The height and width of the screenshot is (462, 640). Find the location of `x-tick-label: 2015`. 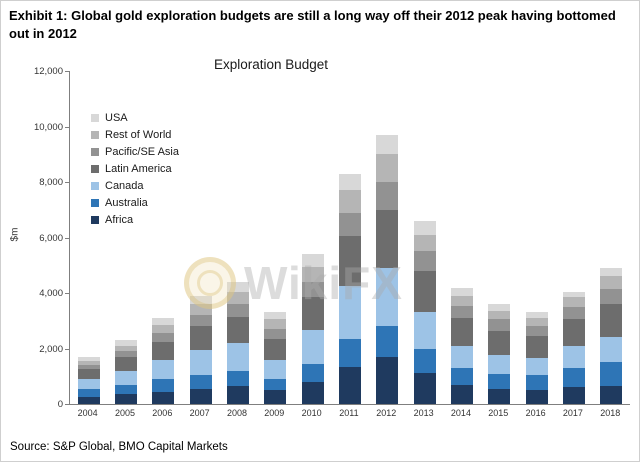

x-tick-label: 2015 is located at coordinates (498, 413).